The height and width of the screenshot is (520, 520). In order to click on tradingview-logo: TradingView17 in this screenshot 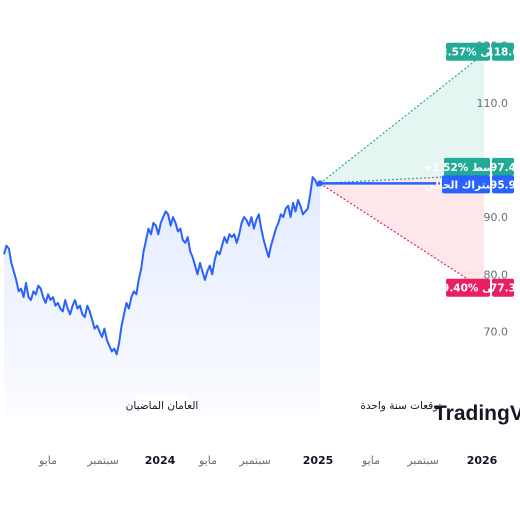, I will do `click(477, 413)`.